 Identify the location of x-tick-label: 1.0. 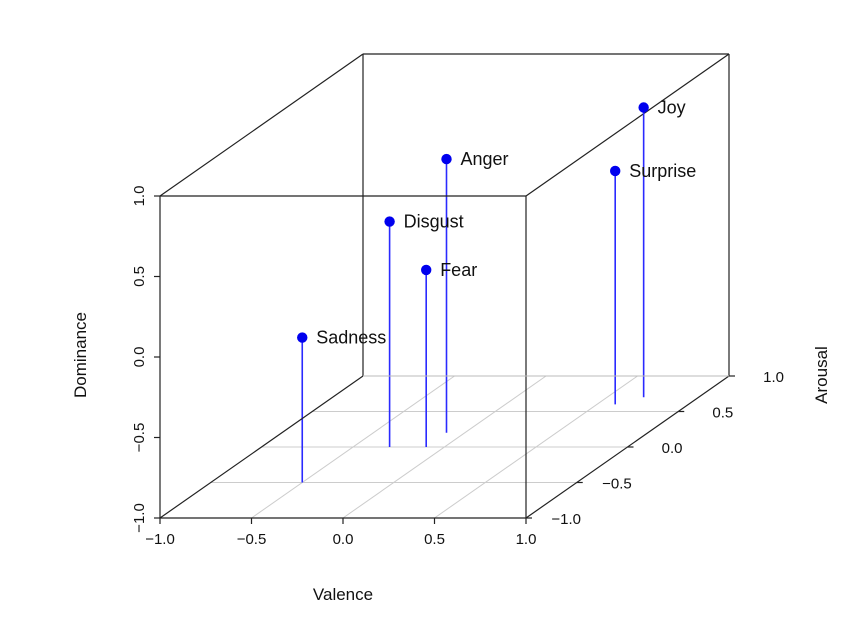
(526, 539).